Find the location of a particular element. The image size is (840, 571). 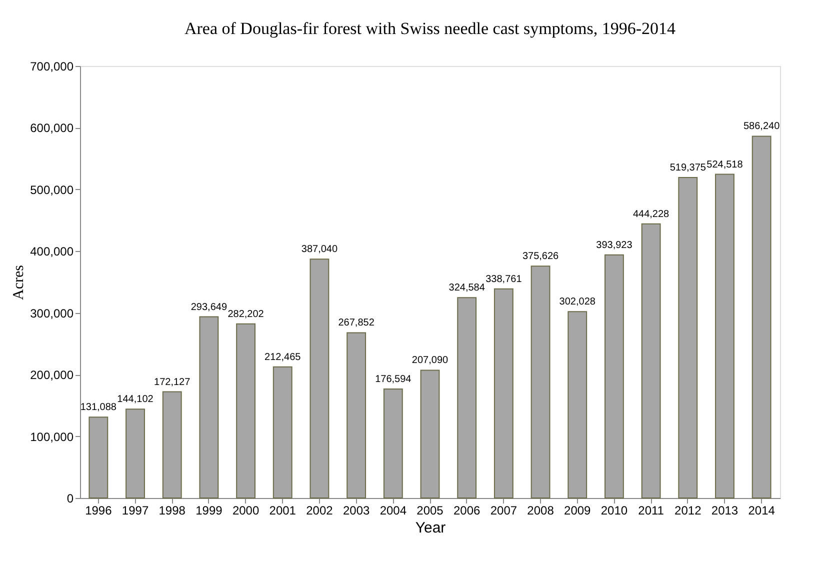

data-label: 393,923 is located at coordinates (614, 245).